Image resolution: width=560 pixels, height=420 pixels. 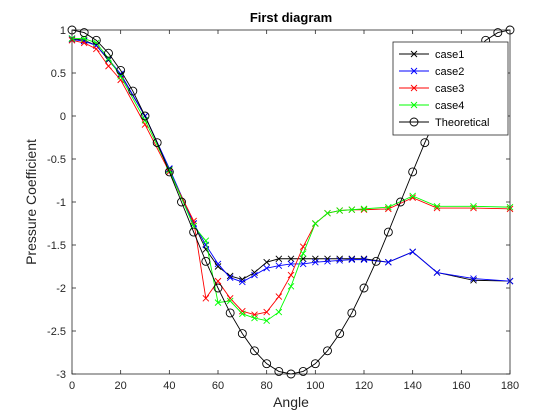 I want to click on legend-label: case4, so click(x=449, y=106).